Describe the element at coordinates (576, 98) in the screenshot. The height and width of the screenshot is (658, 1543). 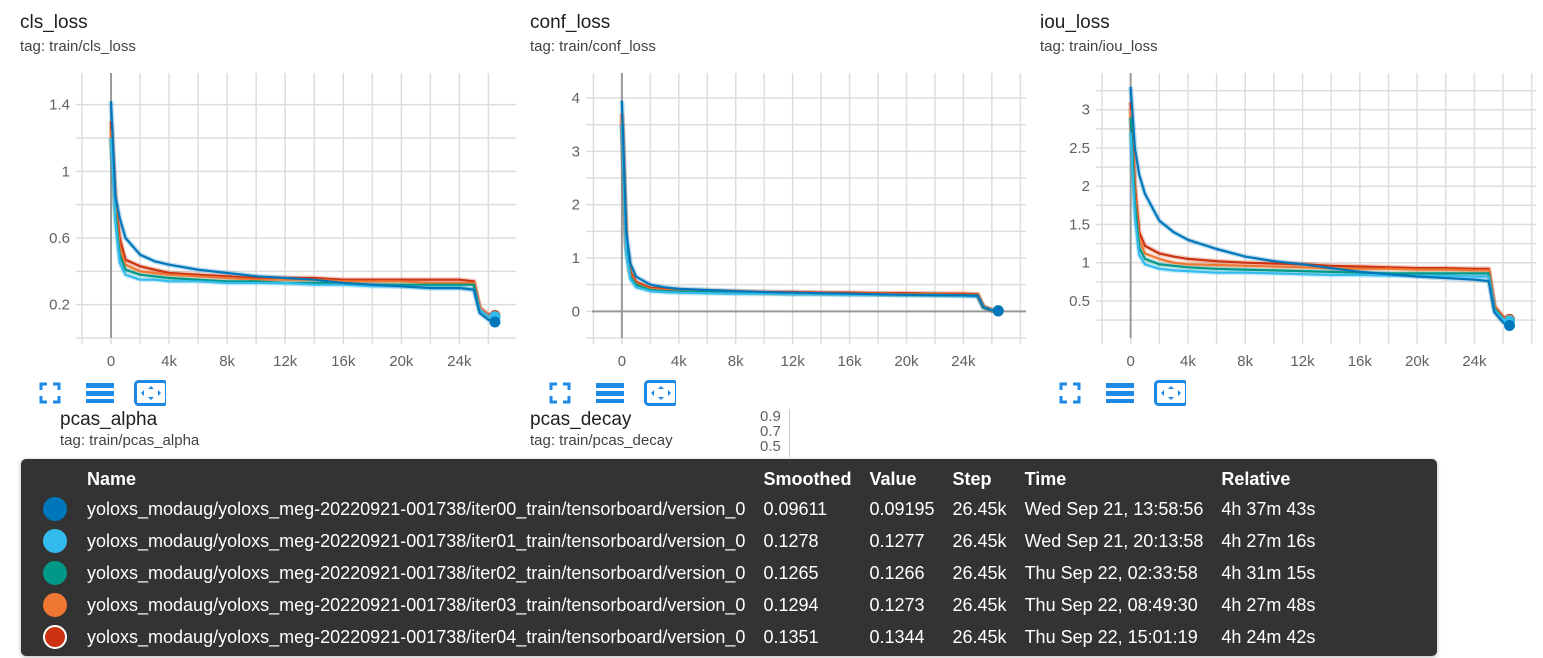
I see `y-tick-label: 4` at that location.